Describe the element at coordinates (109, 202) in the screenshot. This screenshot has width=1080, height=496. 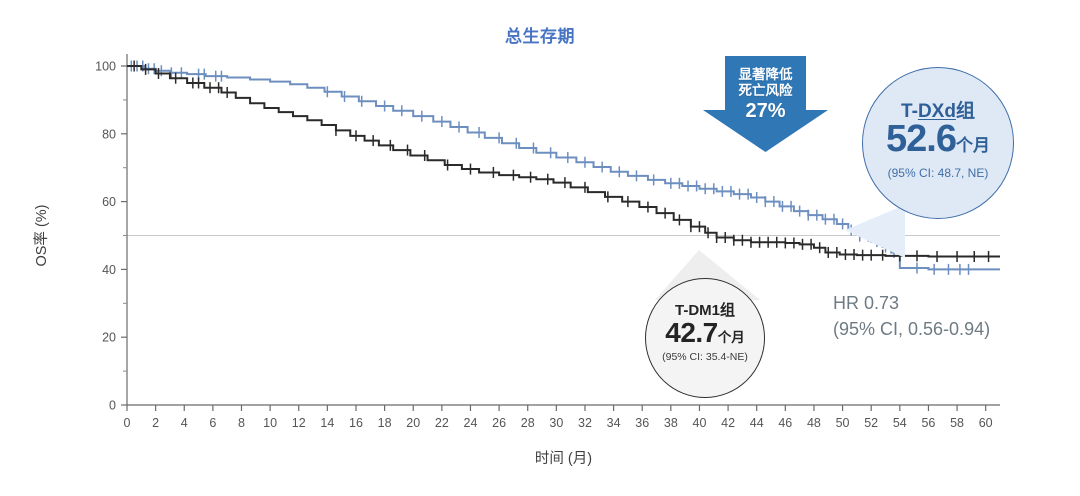
I see `y-tick-label: 60` at that location.